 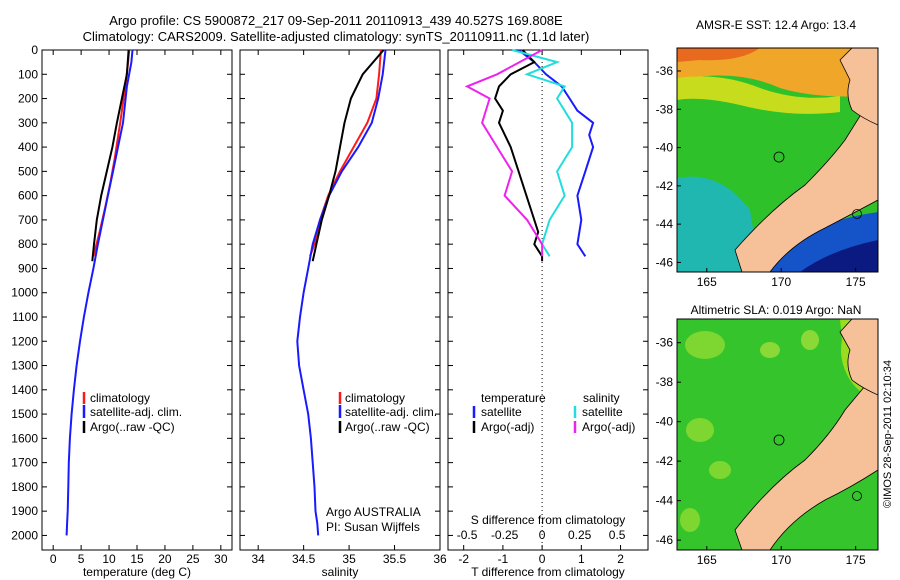 What do you see at coordinates (581, 559) in the screenshot?
I see `x-tick-label: 1` at bounding box center [581, 559].